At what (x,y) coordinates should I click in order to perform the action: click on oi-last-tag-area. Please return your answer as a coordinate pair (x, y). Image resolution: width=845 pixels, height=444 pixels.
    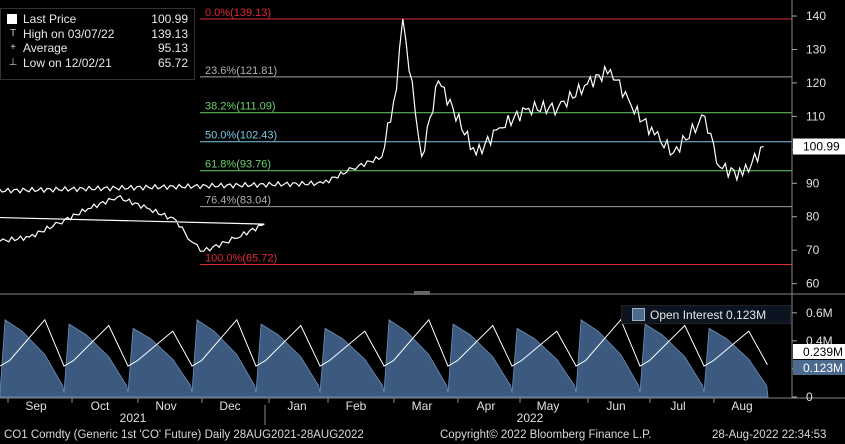
    Looking at the image, I should click on (819, 367).